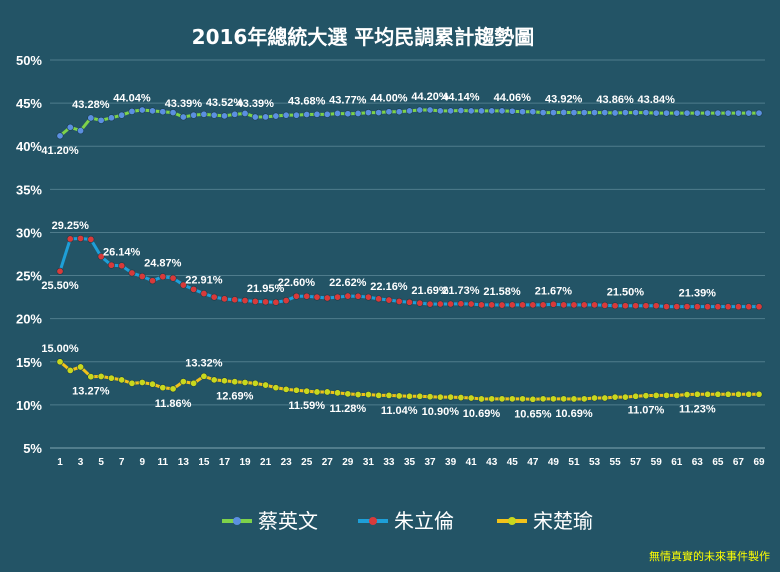 The height and width of the screenshot is (572, 780). I want to click on data-label: 26.14%, so click(122, 253).